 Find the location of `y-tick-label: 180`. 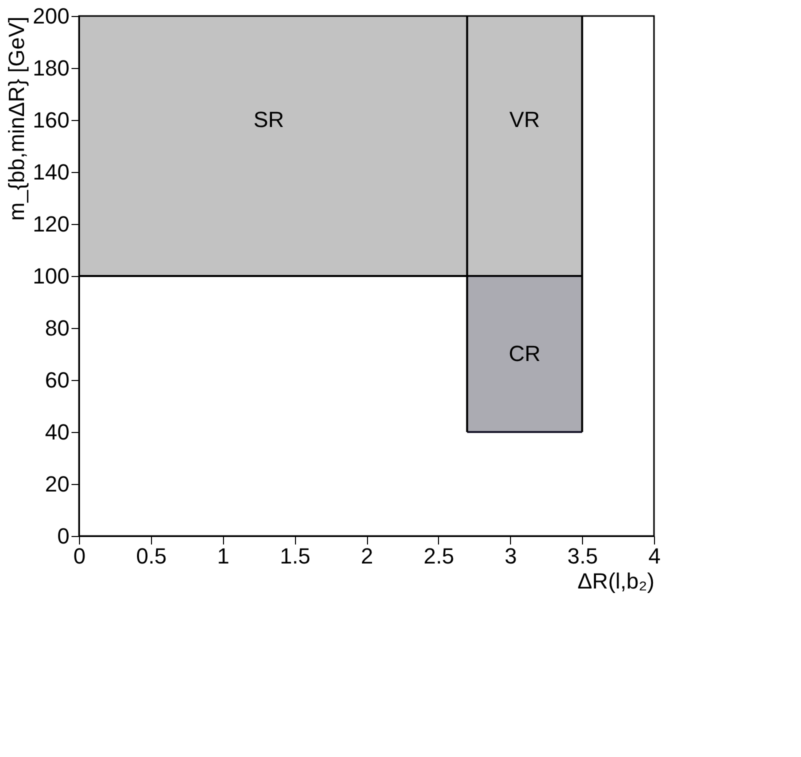

y-tick-label: 180 is located at coordinates (51, 68).